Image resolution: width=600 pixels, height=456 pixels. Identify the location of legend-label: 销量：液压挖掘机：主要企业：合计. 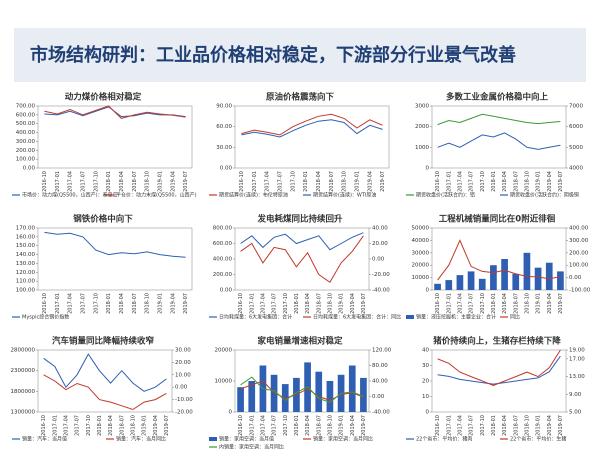
(456, 317).